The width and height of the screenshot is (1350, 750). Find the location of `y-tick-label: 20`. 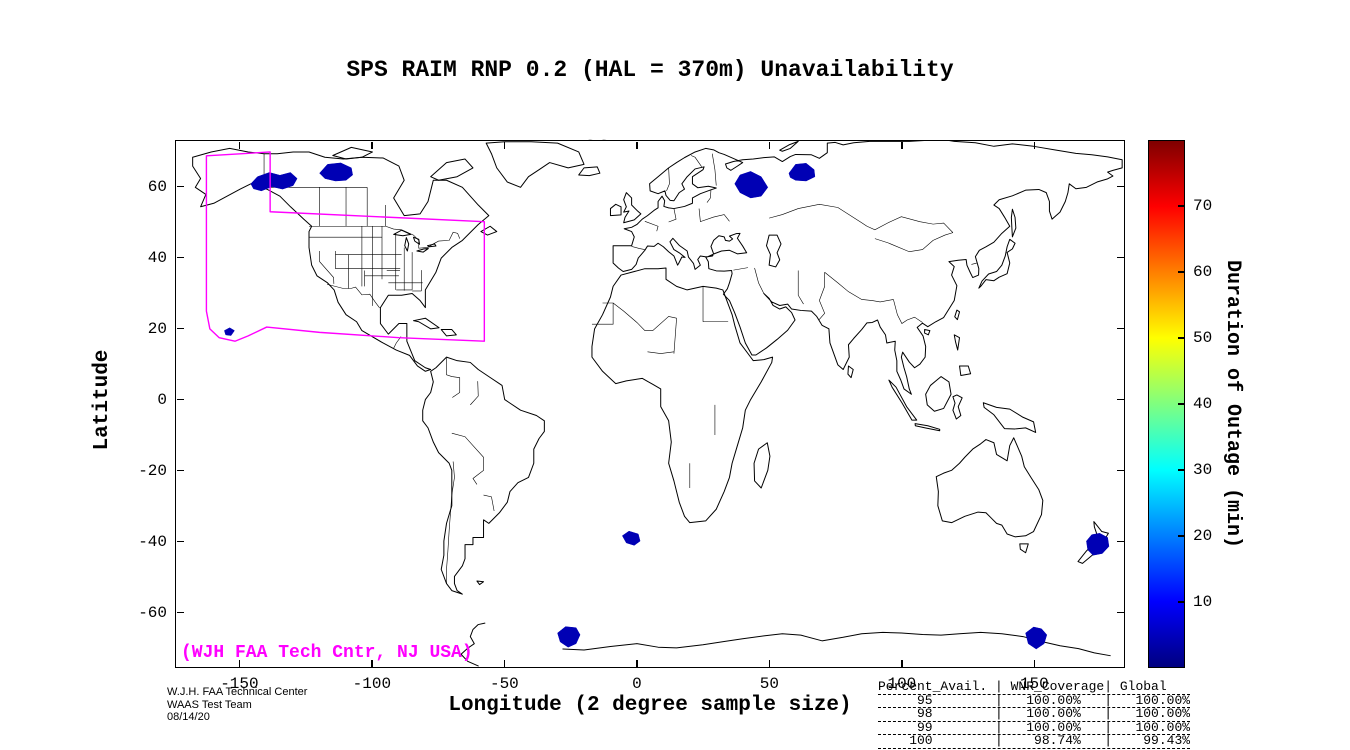

y-tick-label: 20 is located at coordinates (157, 328).